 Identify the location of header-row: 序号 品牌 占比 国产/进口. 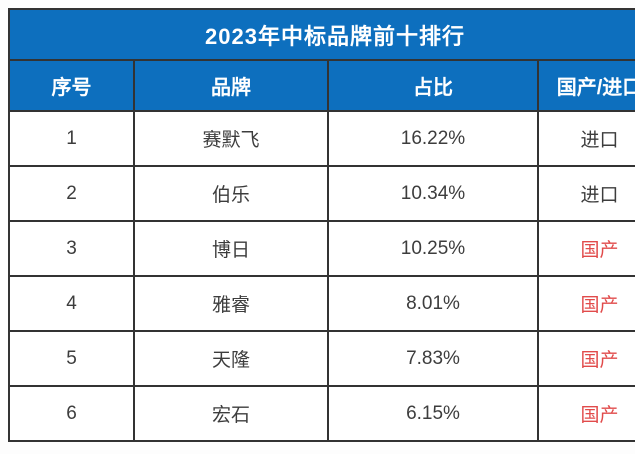
(321, 85).